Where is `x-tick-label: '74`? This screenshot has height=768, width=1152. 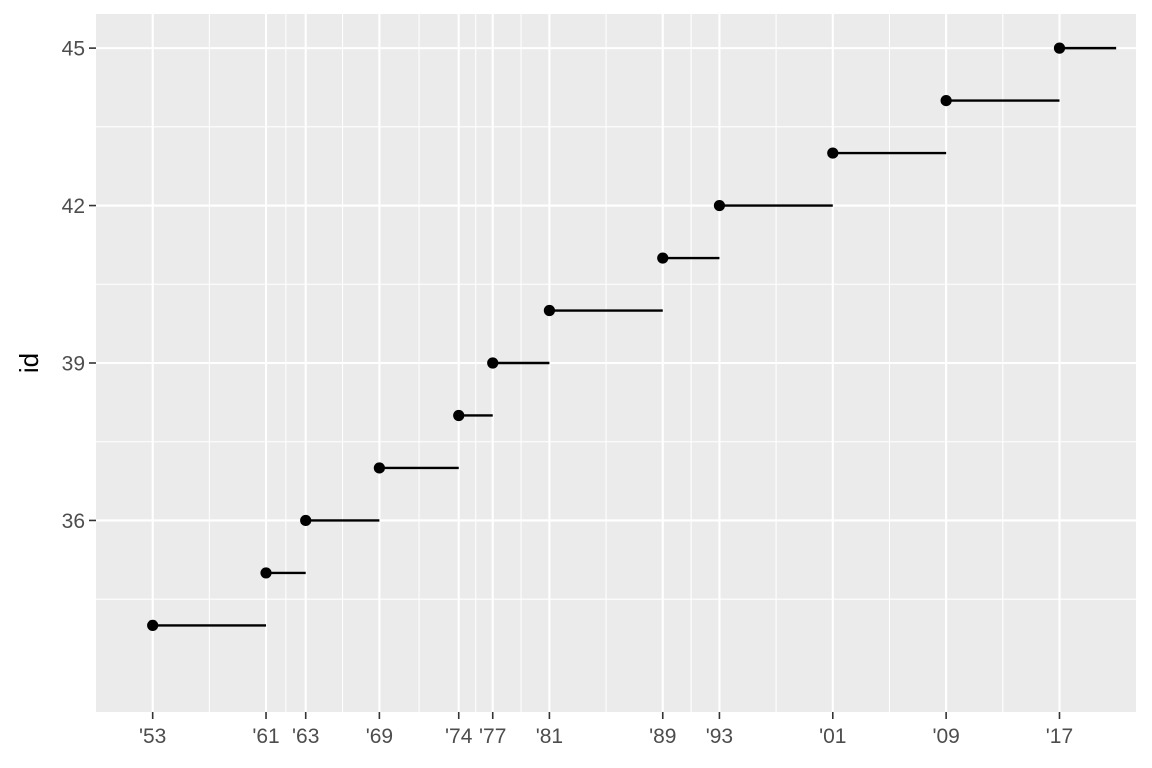 x-tick-label: '74 is located at coordinates (459, 736).